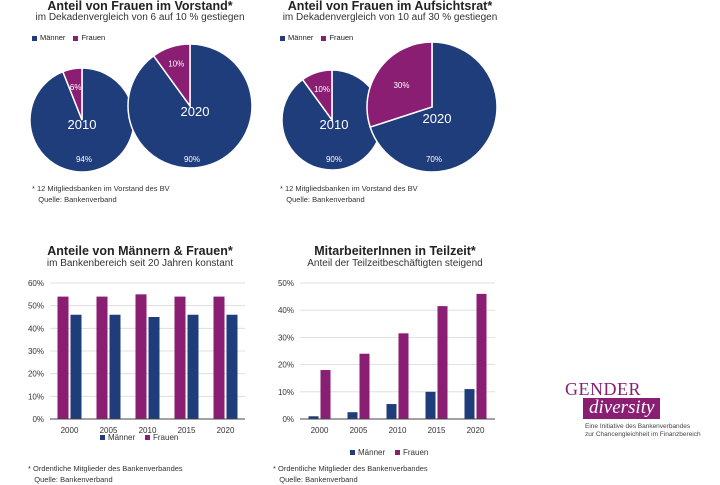 This screenshot has height=485, width=720. Describe the element at coordinates (622, 408) in the screenshot. I see `logo-line2: diversity` at that location.